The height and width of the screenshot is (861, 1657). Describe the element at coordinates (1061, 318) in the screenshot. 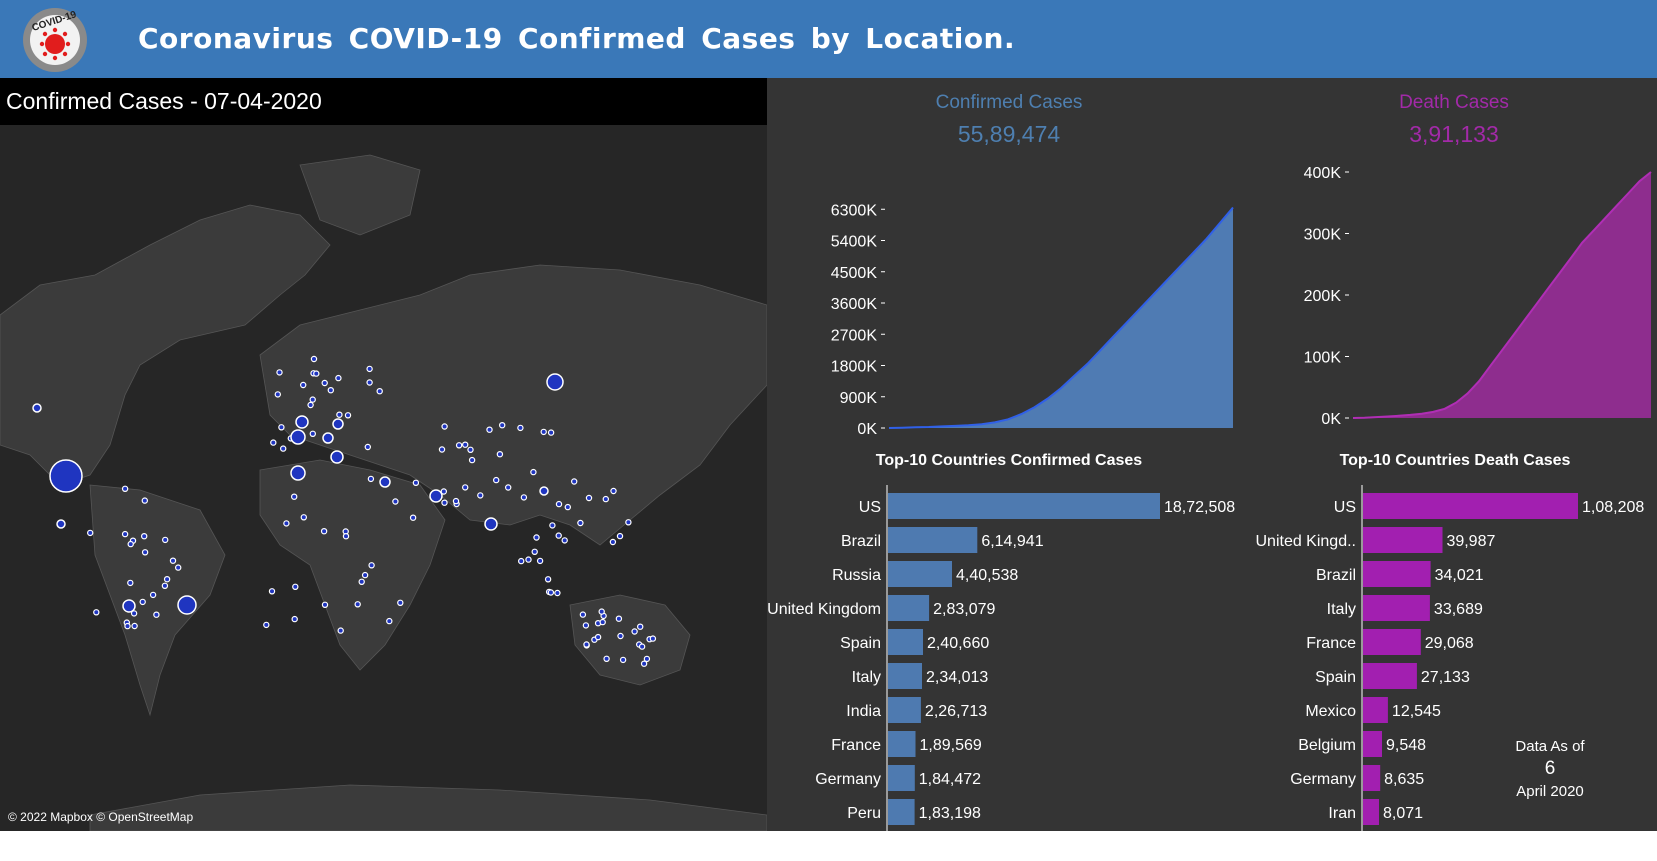

I see `area-fill` at that location.